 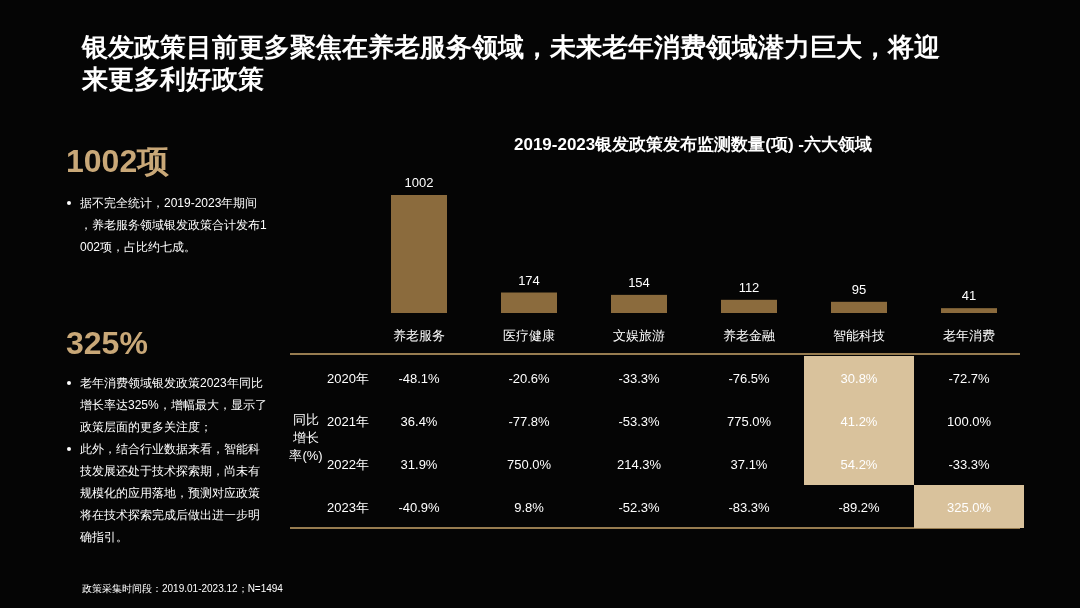 I want to click on data-label: 174, so click(x=529, y=280).